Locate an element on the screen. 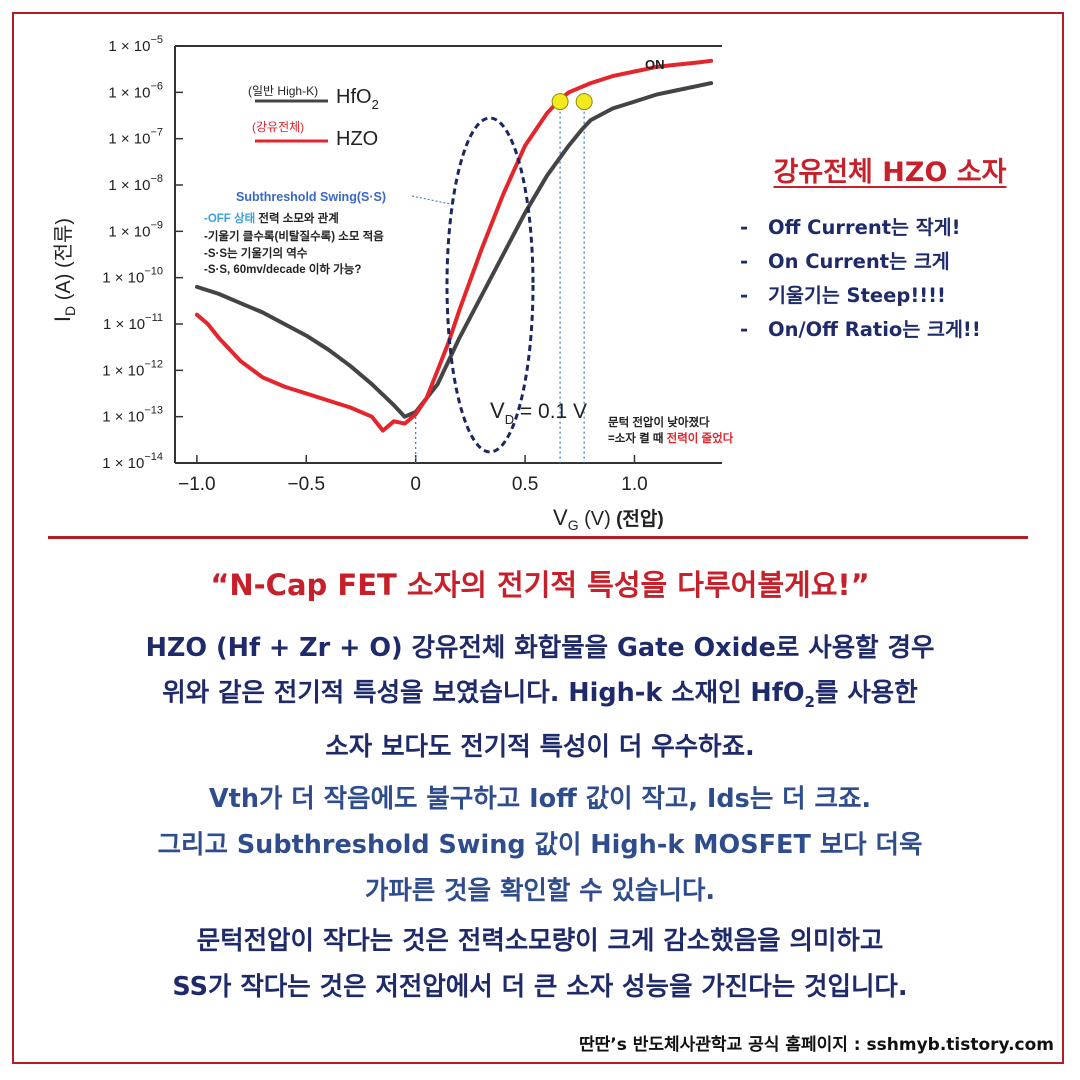 The height and width of the screenshot is (1080, 1080). vd-label: VD = 0.1 V is located at coordinates (538, 412).